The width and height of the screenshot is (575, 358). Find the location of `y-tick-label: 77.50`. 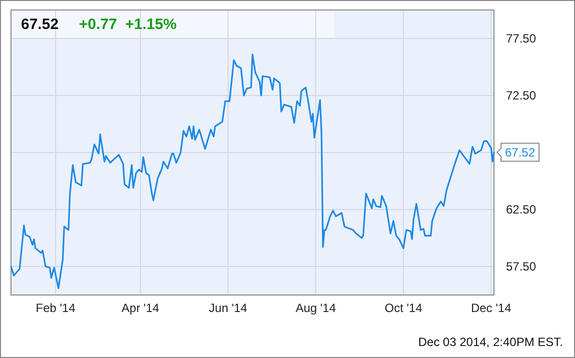

y-tick-label: 77.50 is located at coordinates (521, 39).